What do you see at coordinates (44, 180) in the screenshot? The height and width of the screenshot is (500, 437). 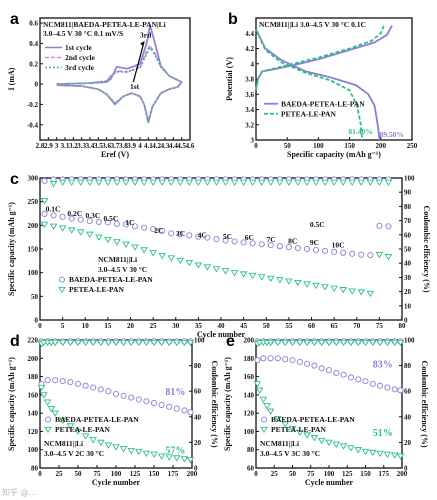 I see `efficiency-point-baeda` at bounding box center [44, 180].